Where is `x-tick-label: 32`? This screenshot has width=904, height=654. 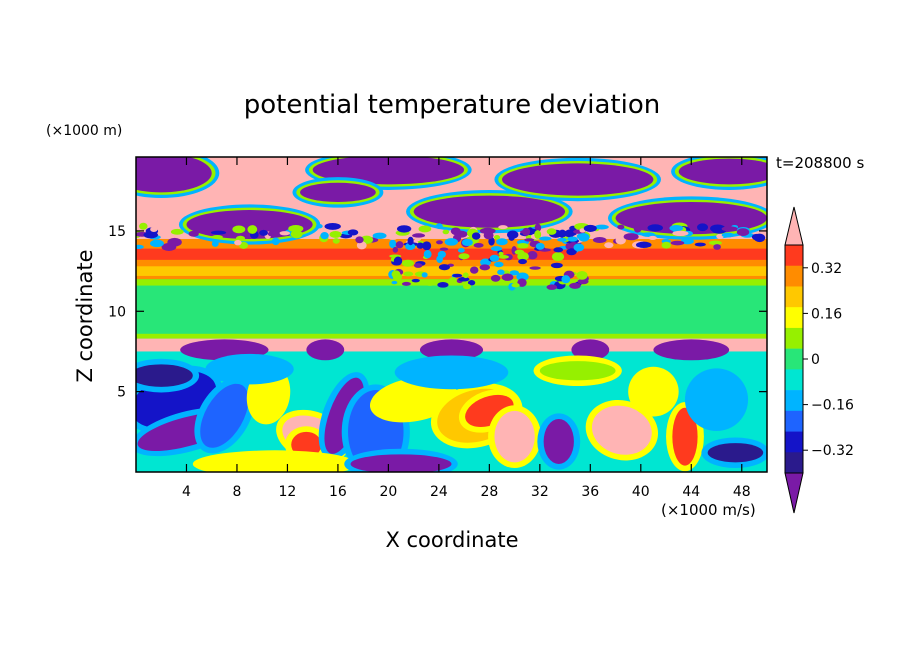 x-tick-label: 32 is located at coordinates (540, 492).